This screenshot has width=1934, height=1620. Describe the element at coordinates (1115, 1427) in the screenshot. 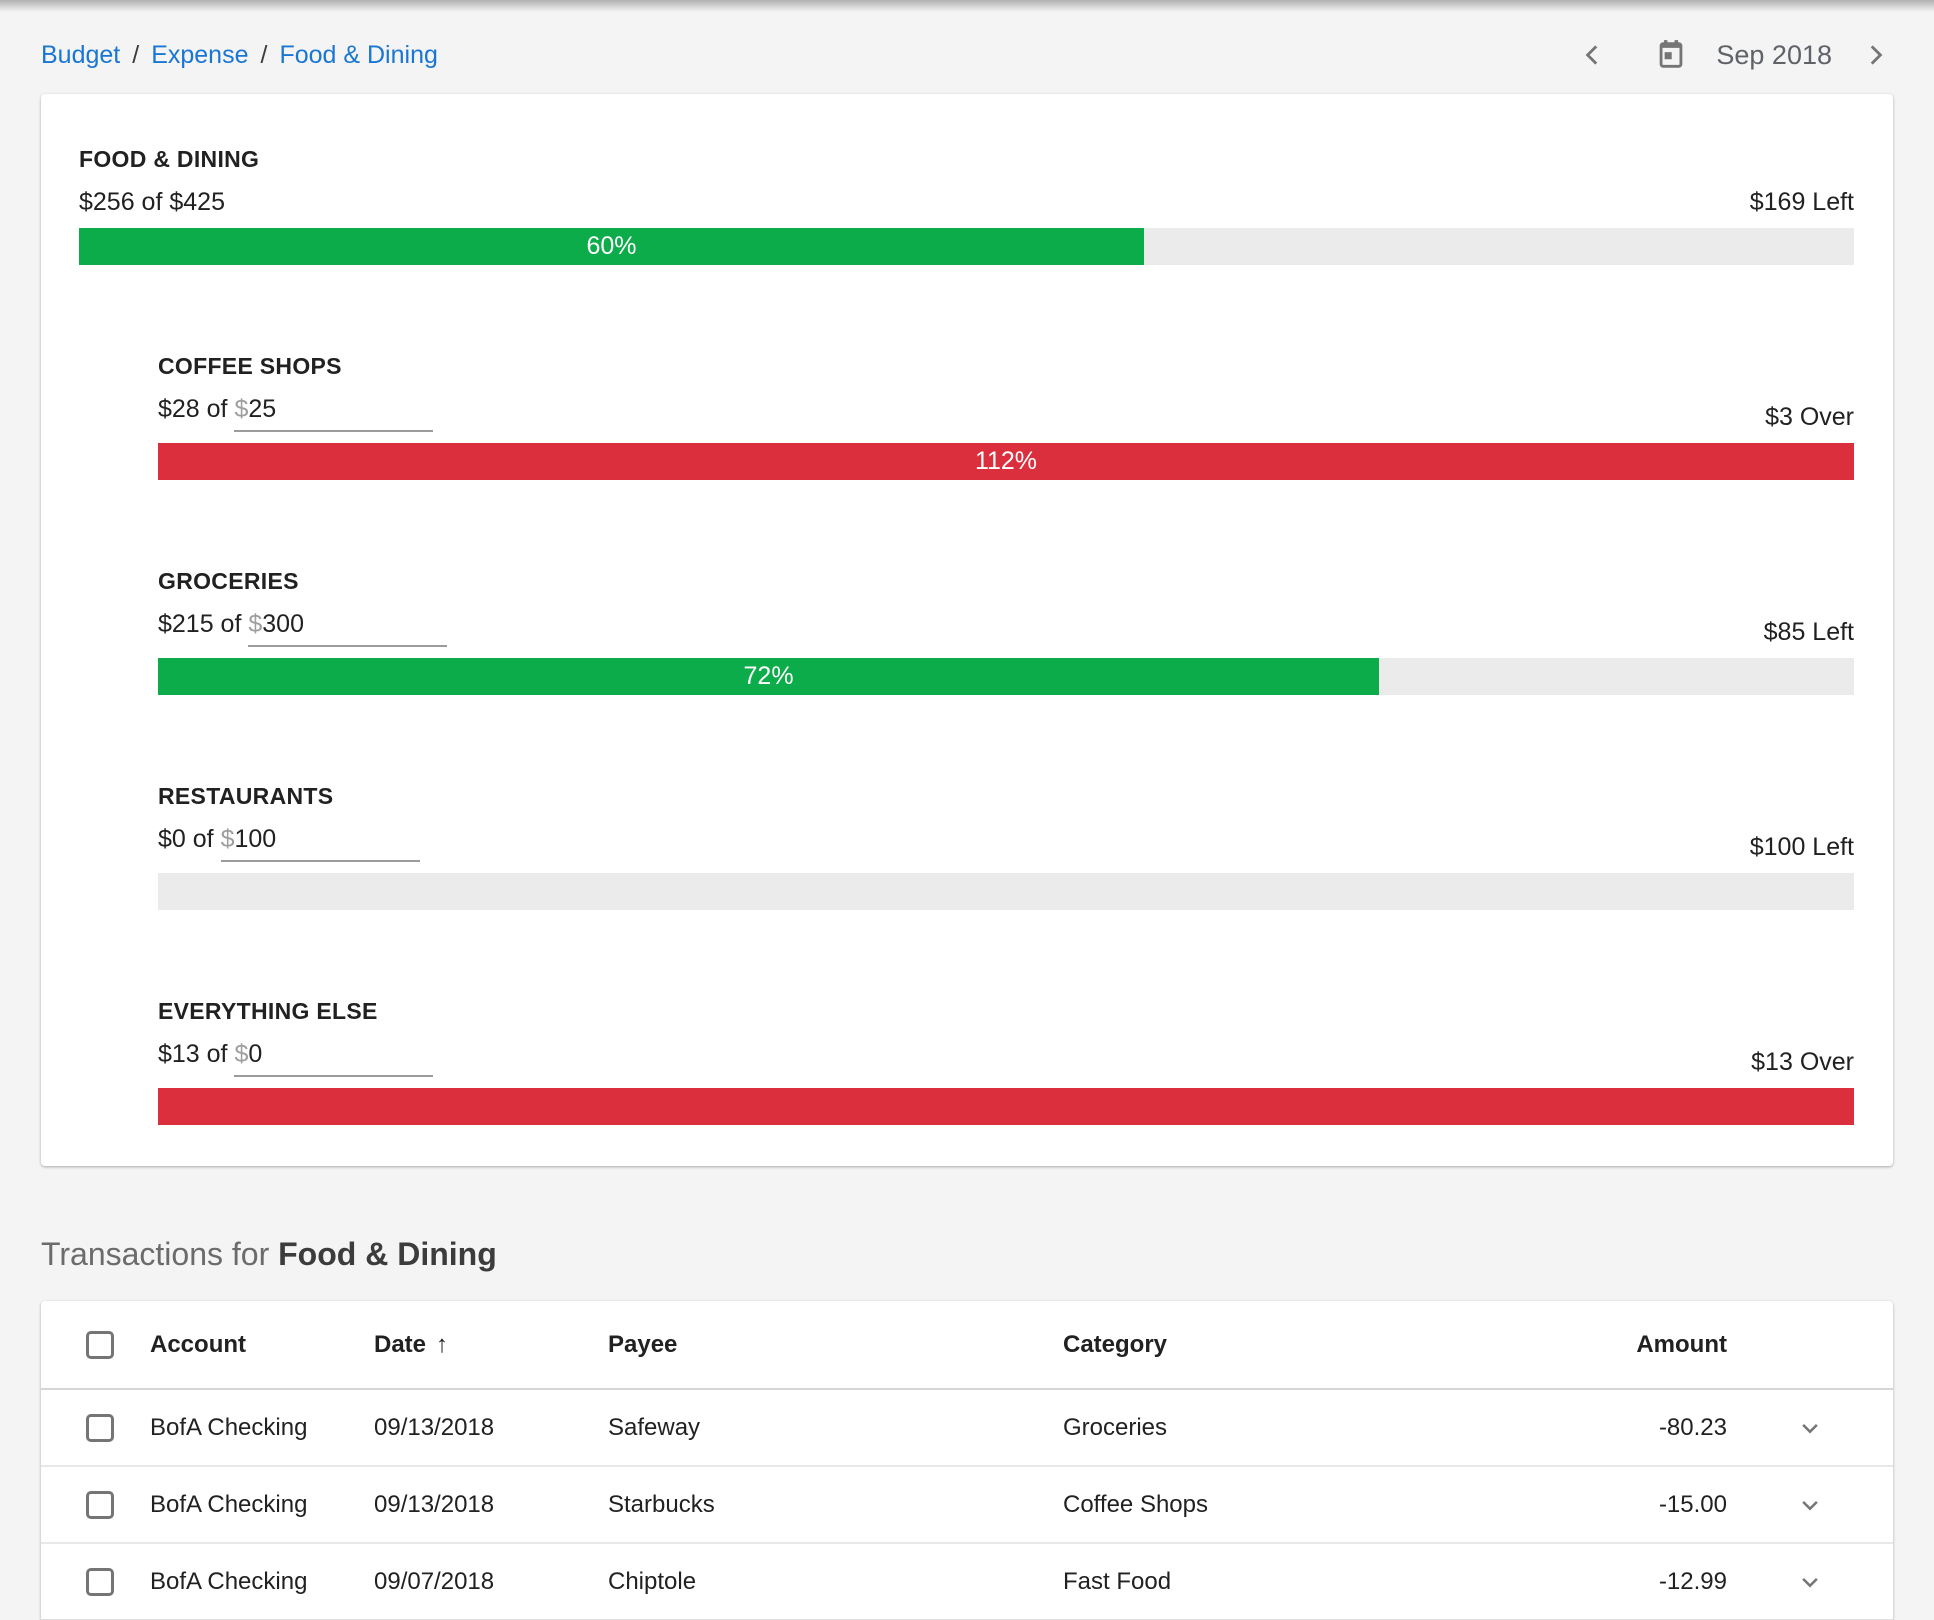

I see `cell-category: Groceries` at that location.